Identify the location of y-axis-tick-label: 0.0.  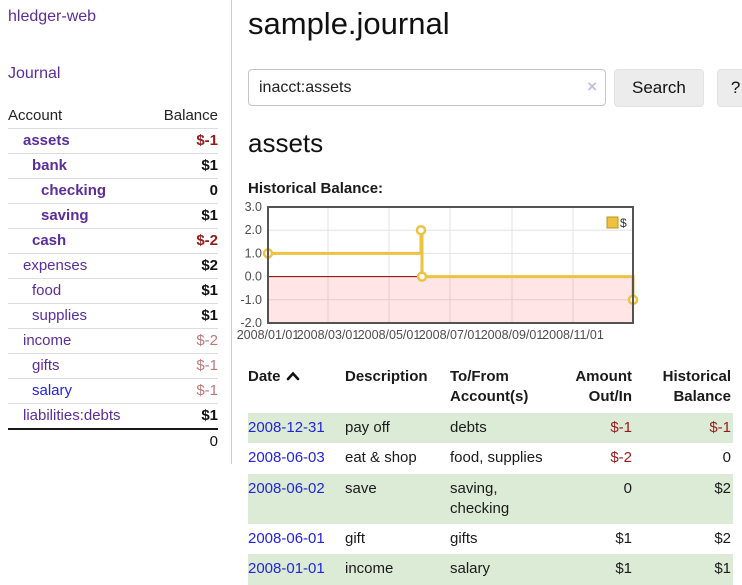
(253, 276).